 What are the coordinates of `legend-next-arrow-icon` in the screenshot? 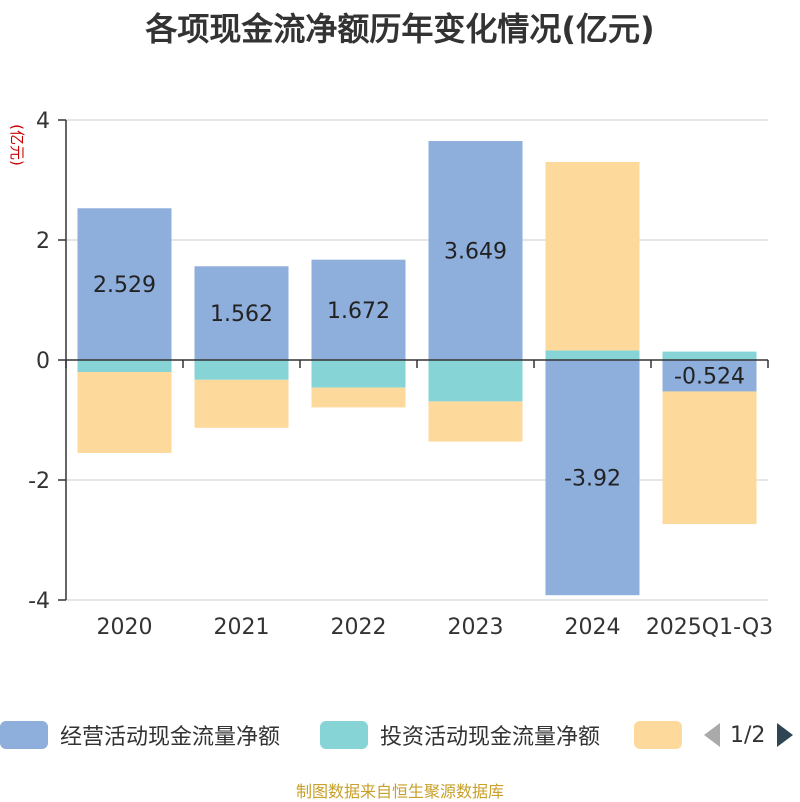 It's located at (785, 735).